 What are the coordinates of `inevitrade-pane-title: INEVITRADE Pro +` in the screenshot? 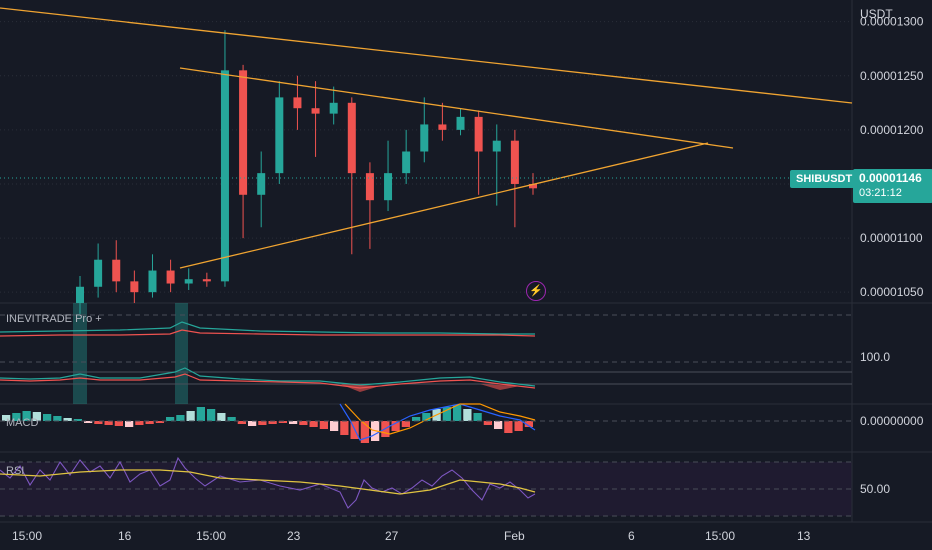 It's located at (54, 319).